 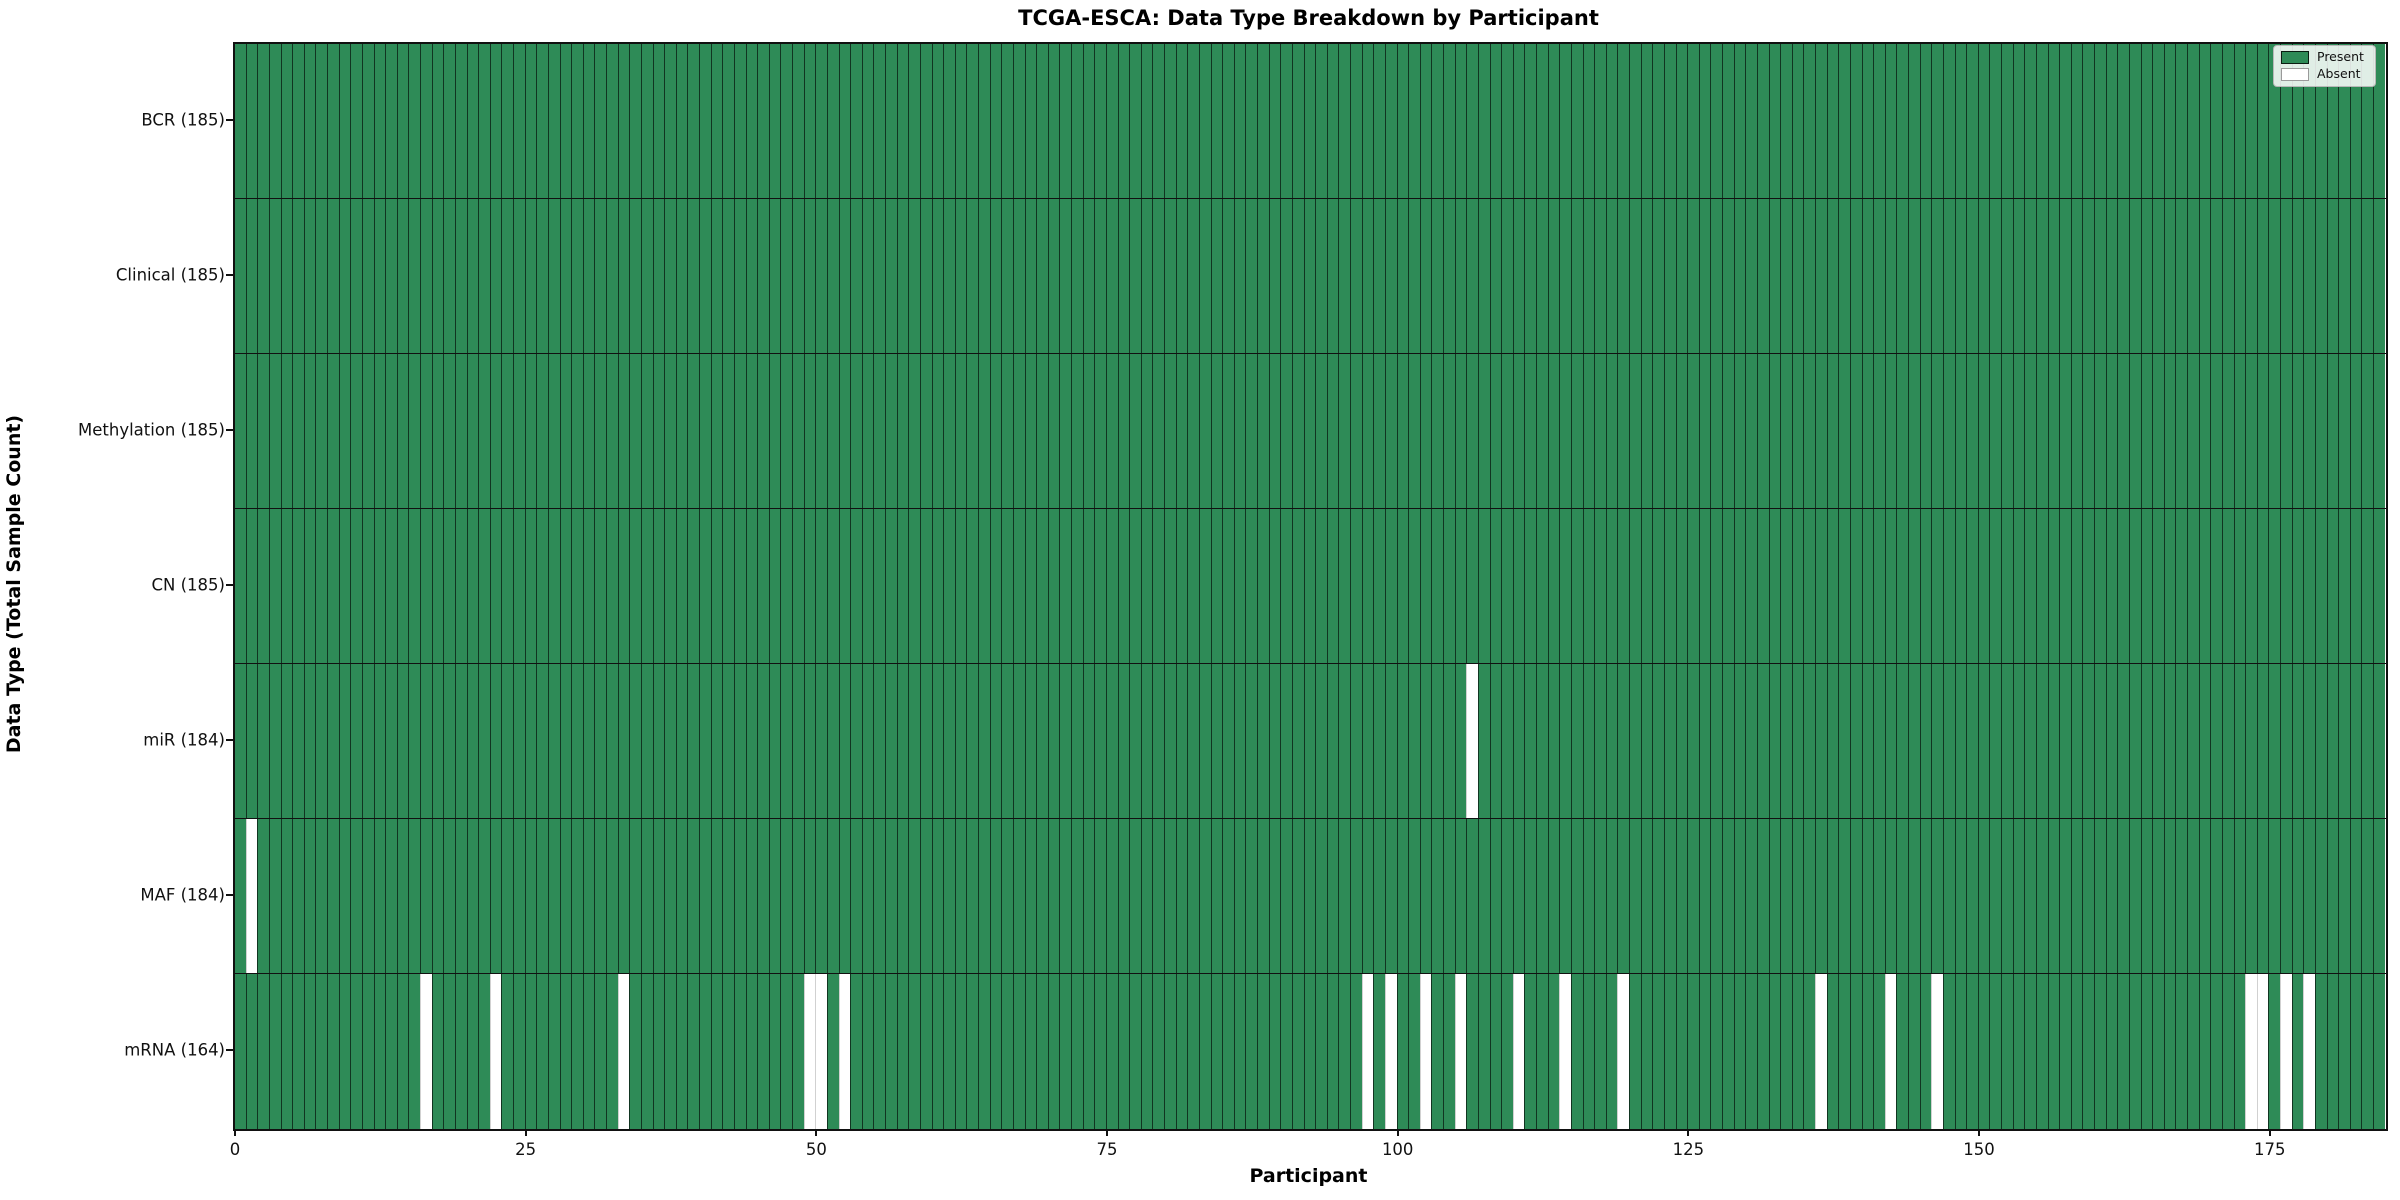 I want to click on x-tick-label-75: 75, so click(x=1107, y=1149).